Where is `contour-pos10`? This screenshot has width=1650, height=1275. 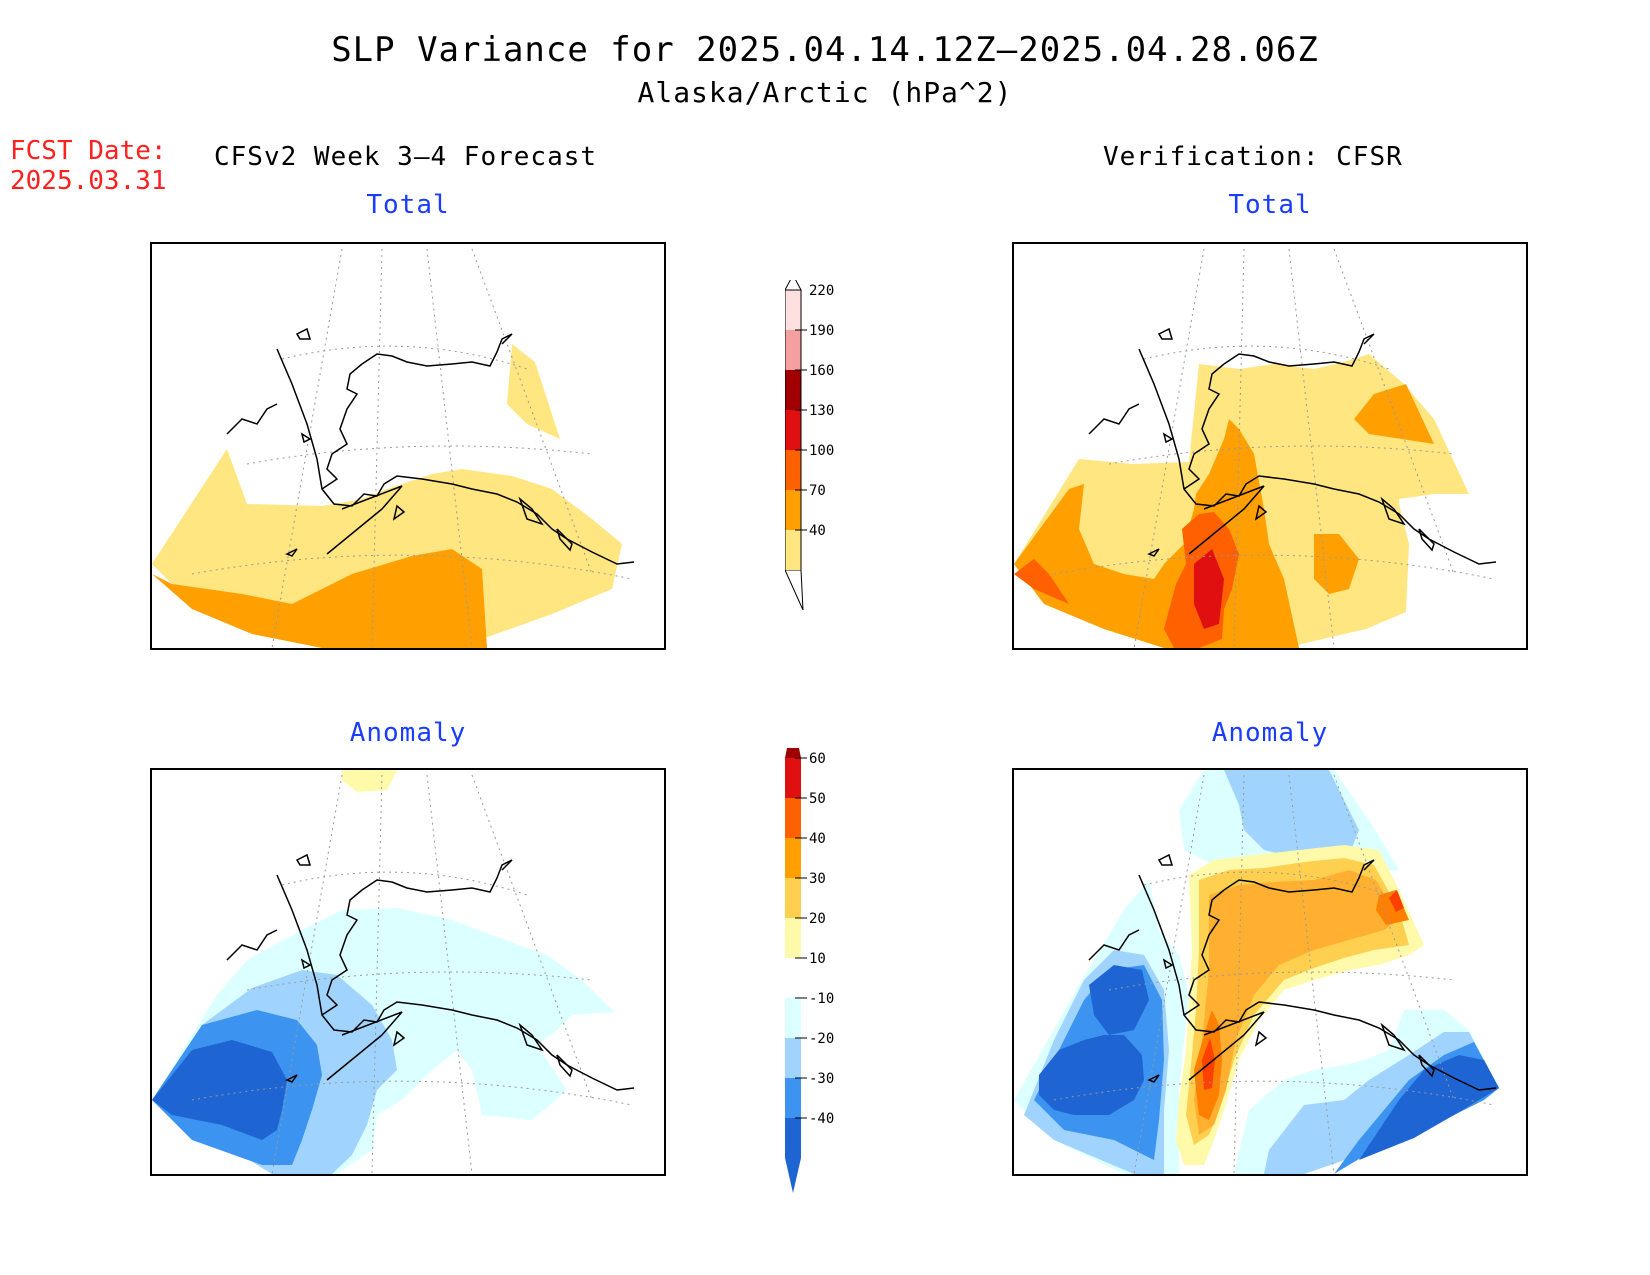 contour-pos10 is located at coordinates (369, 781).